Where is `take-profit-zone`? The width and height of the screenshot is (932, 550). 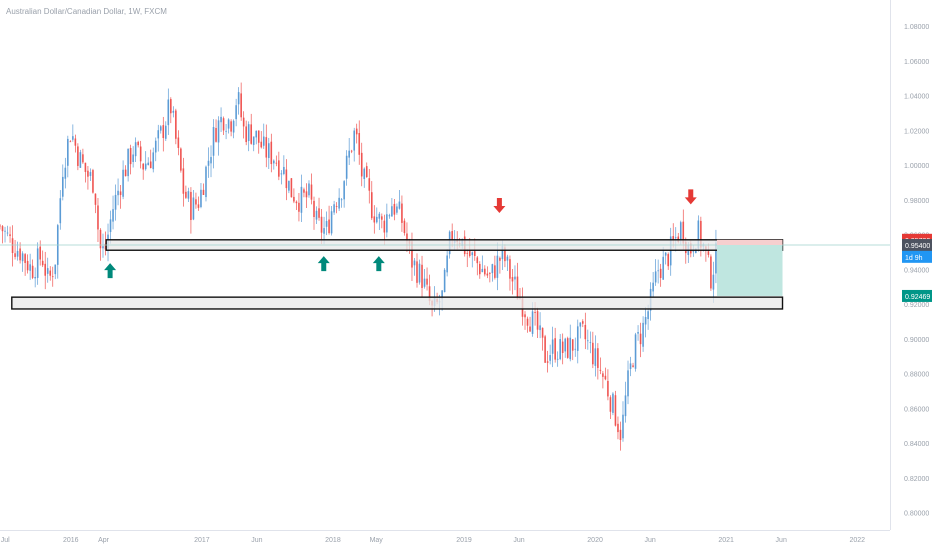 take-profit-zone is located at coordinates (749, 270).